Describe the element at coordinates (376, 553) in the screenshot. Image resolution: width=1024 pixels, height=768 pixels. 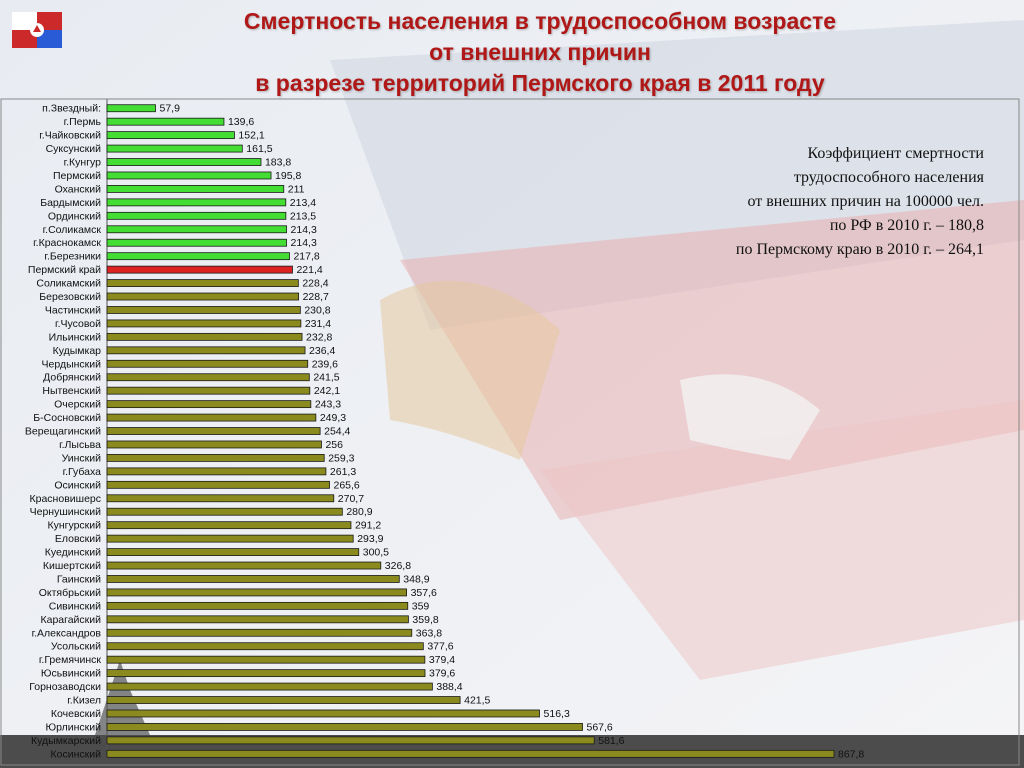
I see `bar-value-label: 300,5` at that location.